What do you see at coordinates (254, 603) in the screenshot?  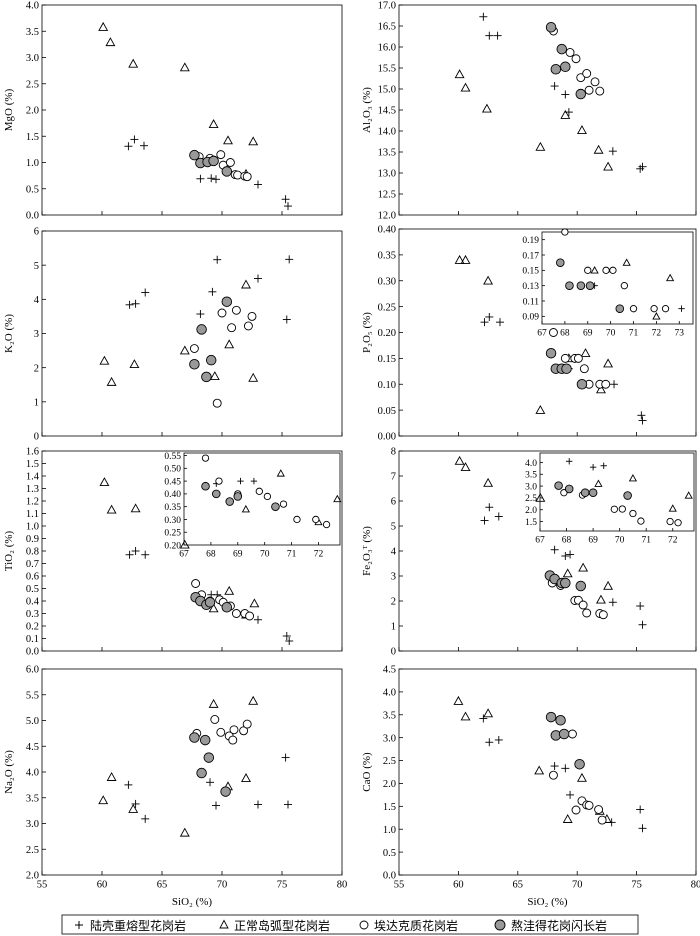 I see `tio2-triangle-point` at bounding box center [254, 603].